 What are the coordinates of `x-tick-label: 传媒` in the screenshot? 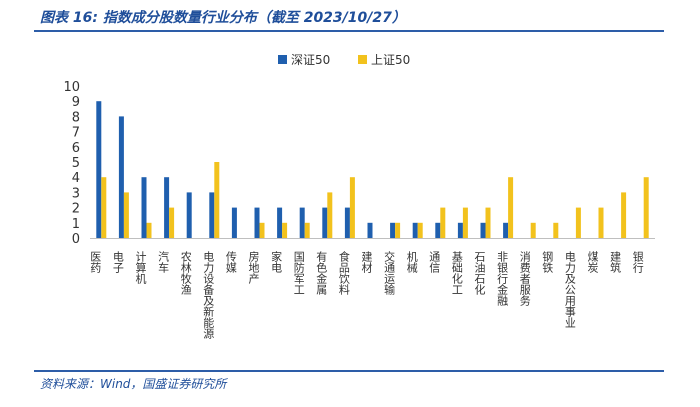 It's located at (230, 262).